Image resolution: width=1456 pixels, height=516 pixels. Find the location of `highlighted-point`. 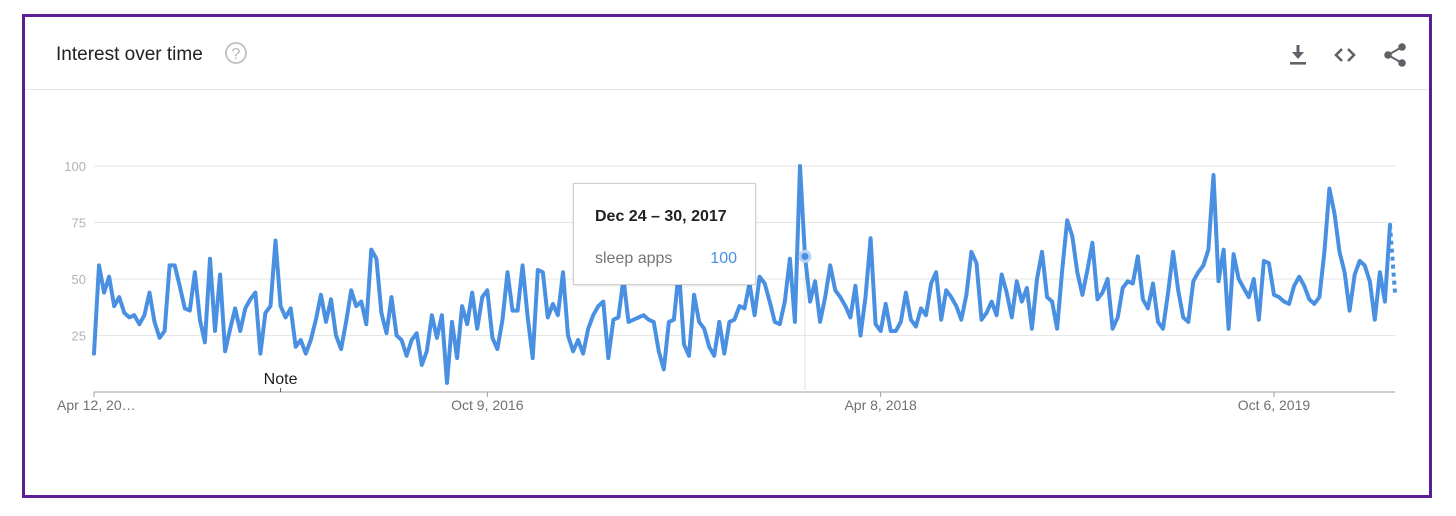

highlighted-point is located at coordinates (805, 256).